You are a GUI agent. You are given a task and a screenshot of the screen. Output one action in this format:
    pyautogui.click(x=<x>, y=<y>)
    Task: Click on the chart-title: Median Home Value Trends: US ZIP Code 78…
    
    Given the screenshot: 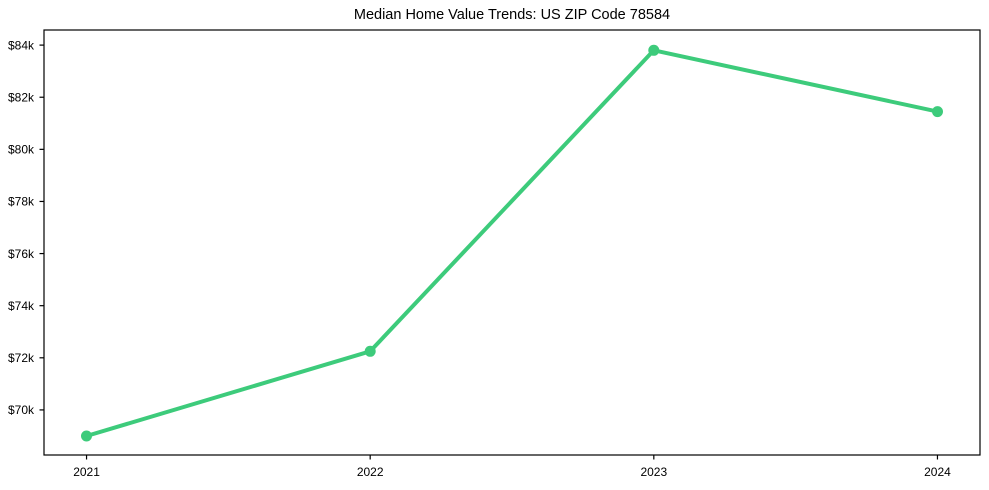 What is the action you would take?
    pyautogui.click(x=512, y=15)
    